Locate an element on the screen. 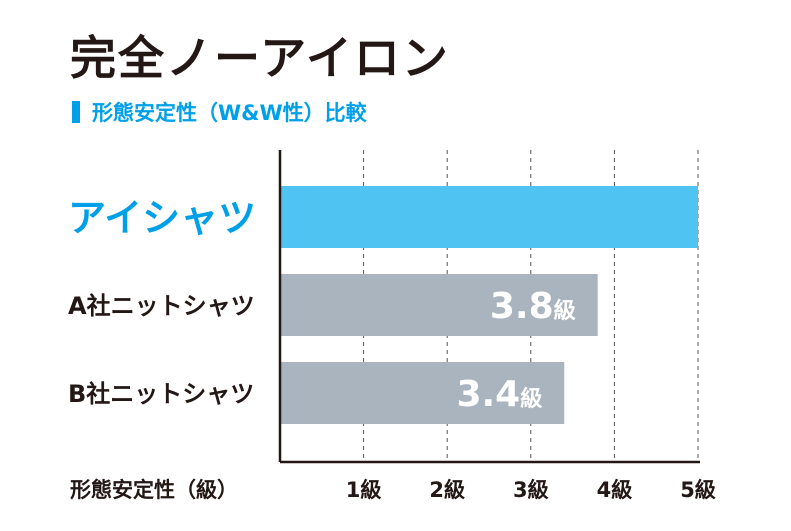 Image resolution: width=791 pixels, height=531 pixels. chart-subtitle-wrap: 形態安定性（W&W性）比較 is located at coordinates (219, 112).